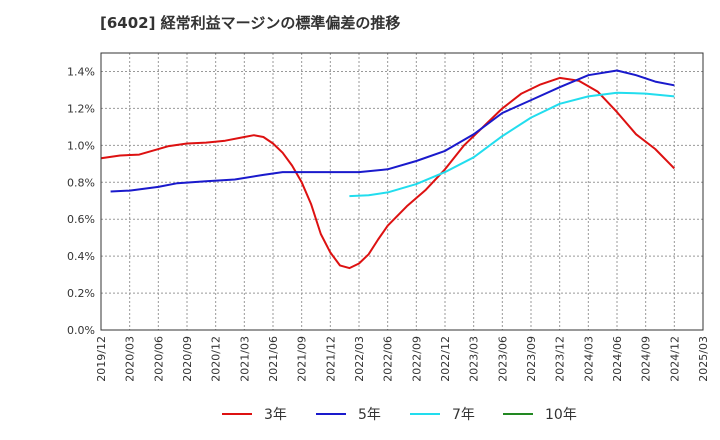 The height and width of the screenshot is (440, 720). I want to click on y-tick-label: 1.4%, so click(81, 71).